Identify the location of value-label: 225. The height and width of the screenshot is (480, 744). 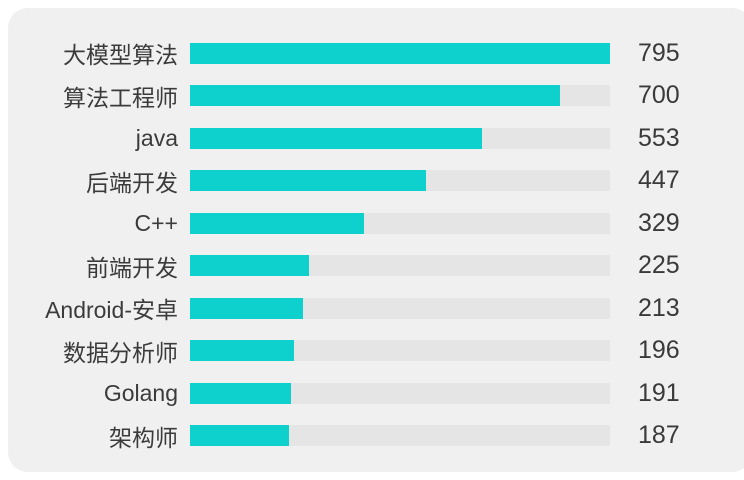
(659, 265).